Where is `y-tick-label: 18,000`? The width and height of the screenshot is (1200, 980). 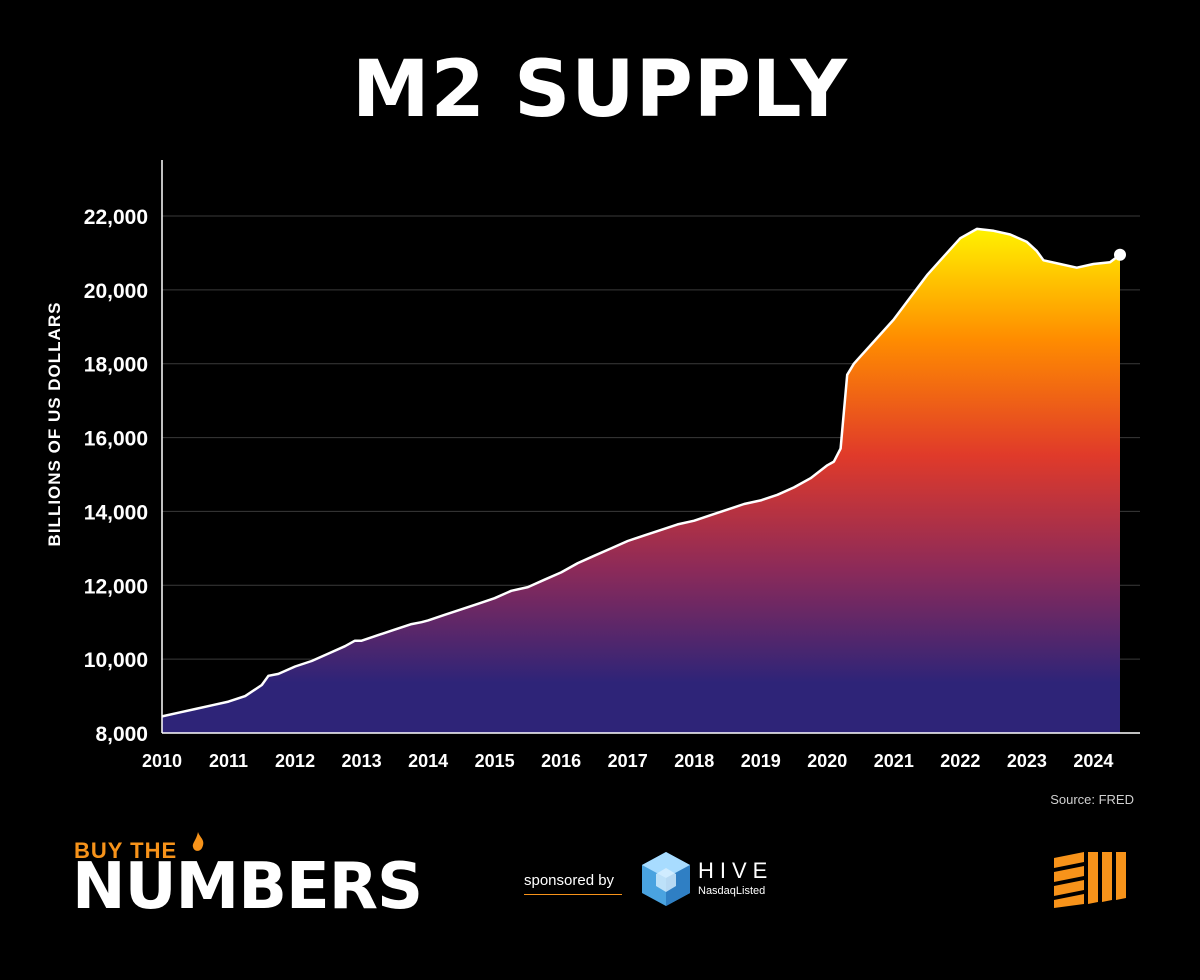 y-tick-label: 18,000 is located at coordinates (116, 365).